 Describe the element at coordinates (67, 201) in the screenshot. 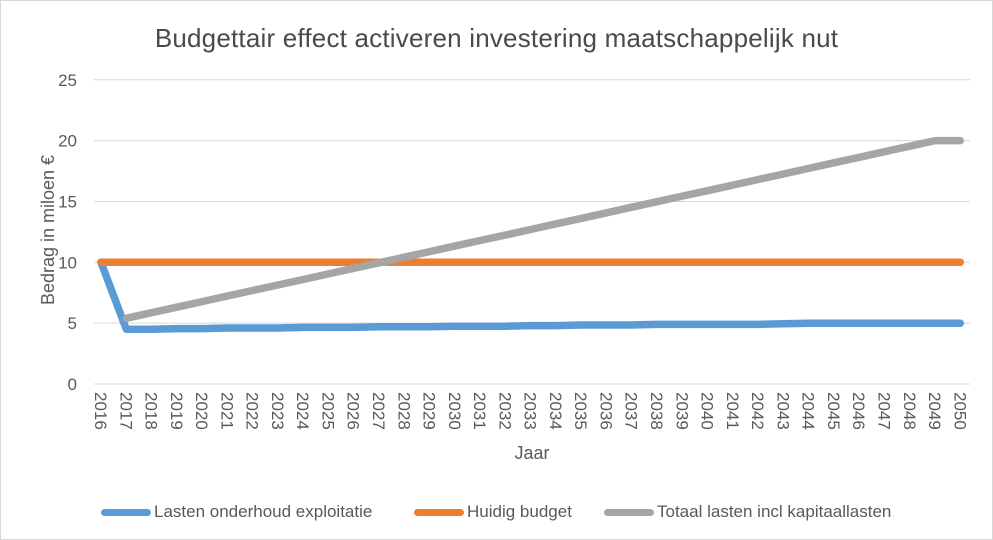

I see `y-tick-label: 15` at that location.